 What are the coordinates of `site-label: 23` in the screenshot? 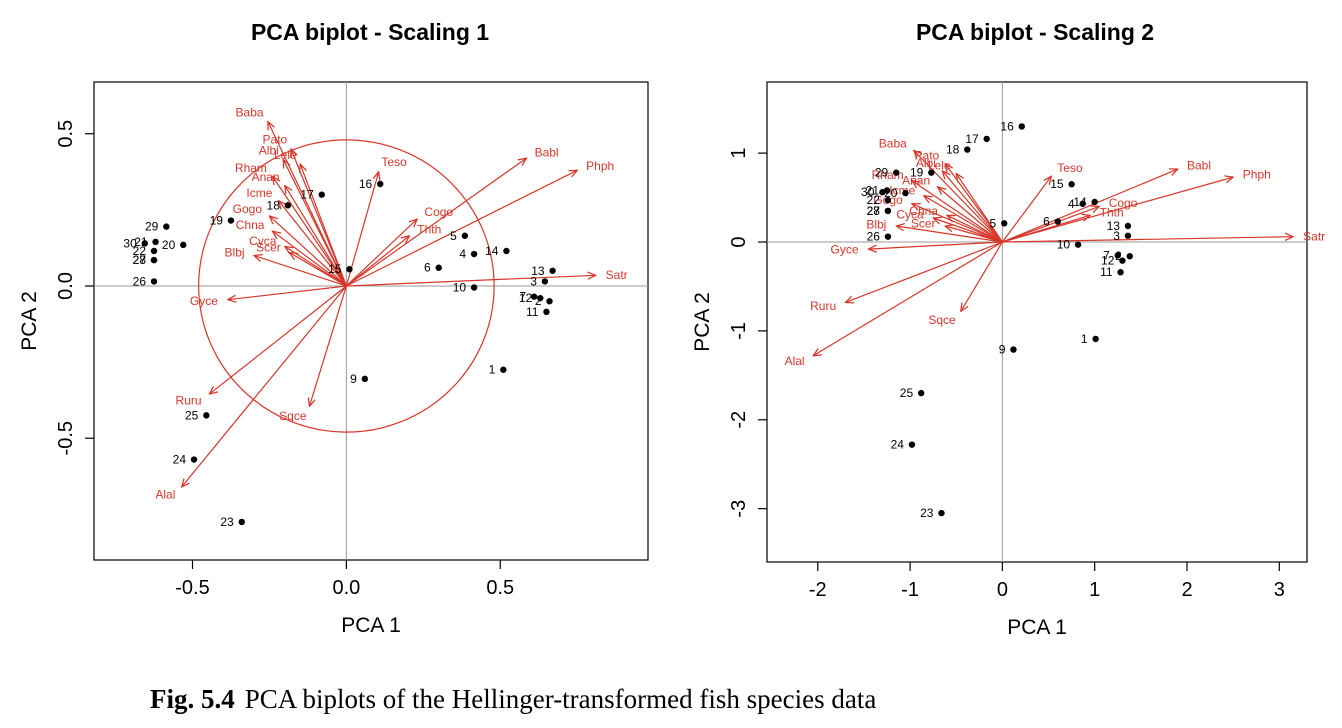 It's located at (927, 513).